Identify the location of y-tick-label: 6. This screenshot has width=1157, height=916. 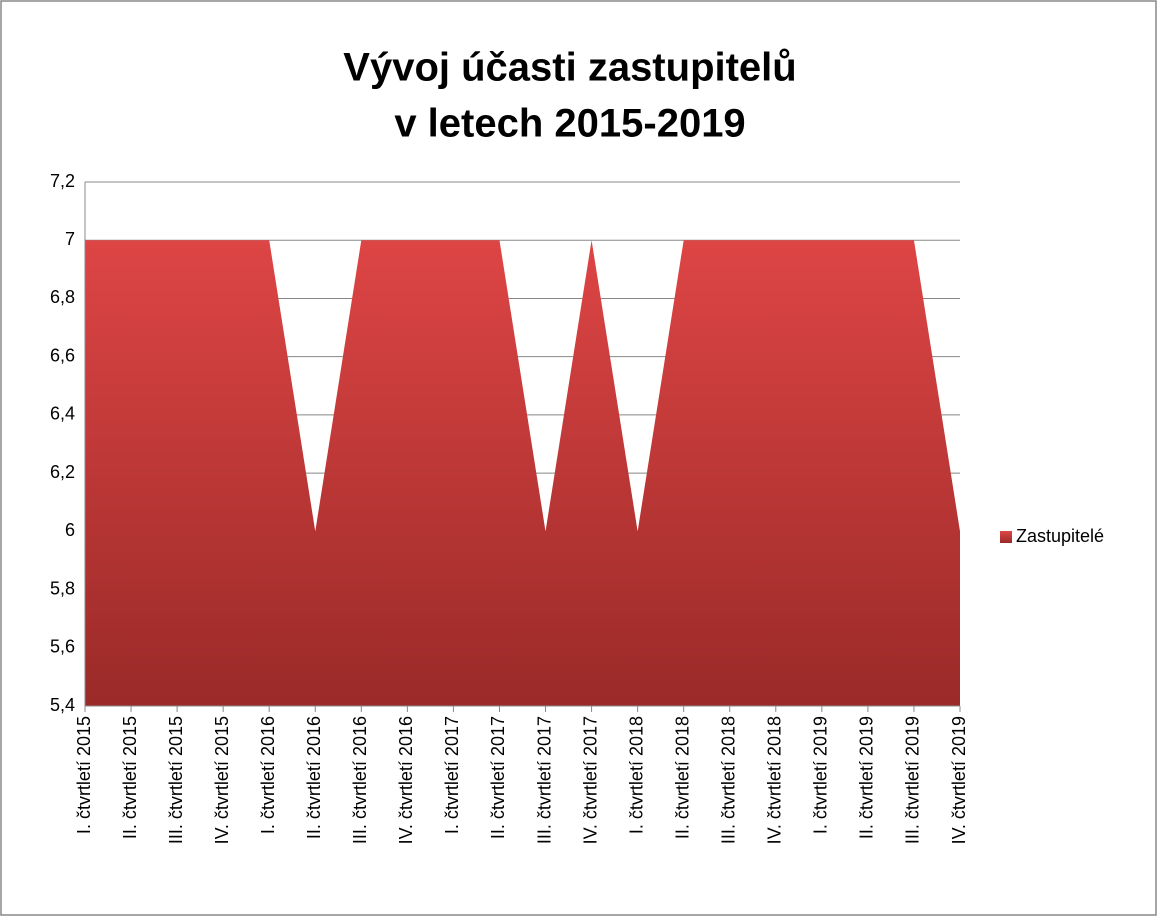
(70, 530).